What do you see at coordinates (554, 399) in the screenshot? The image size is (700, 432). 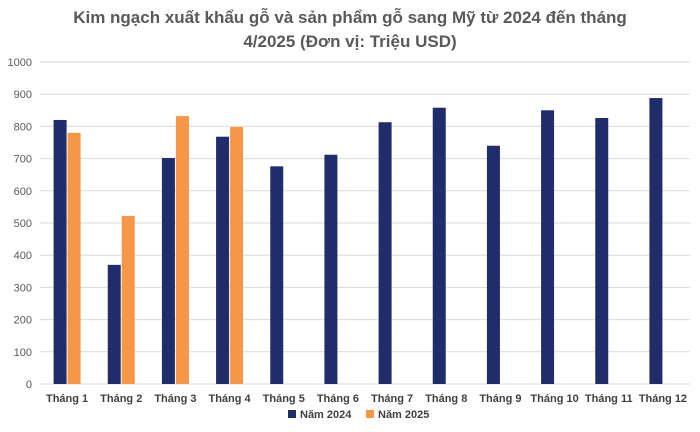 I see `x-tick-label-10: Tháng 10` at bounding box center [554, 399].